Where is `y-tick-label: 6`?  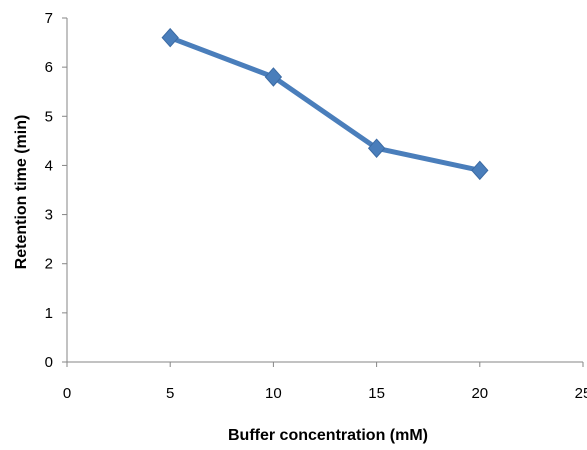 y-tick-label: 6 is located at coordinates (49, 67).